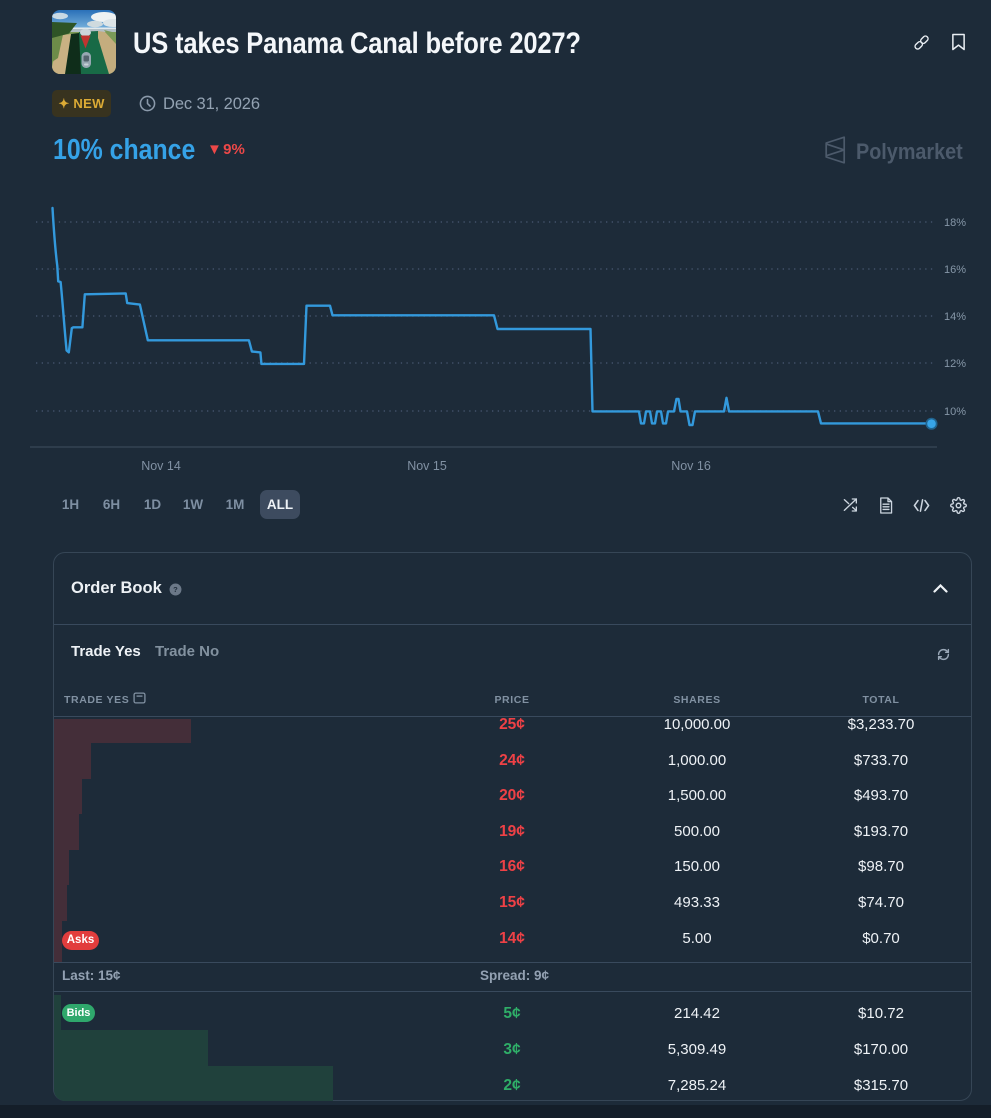 Image resolution: width=991 pixels, height=1118 pixels. What do you see at coordinates (955, 412) in the screenshot?
I see `svg-text: 10%` at bounding box center [955, 412].